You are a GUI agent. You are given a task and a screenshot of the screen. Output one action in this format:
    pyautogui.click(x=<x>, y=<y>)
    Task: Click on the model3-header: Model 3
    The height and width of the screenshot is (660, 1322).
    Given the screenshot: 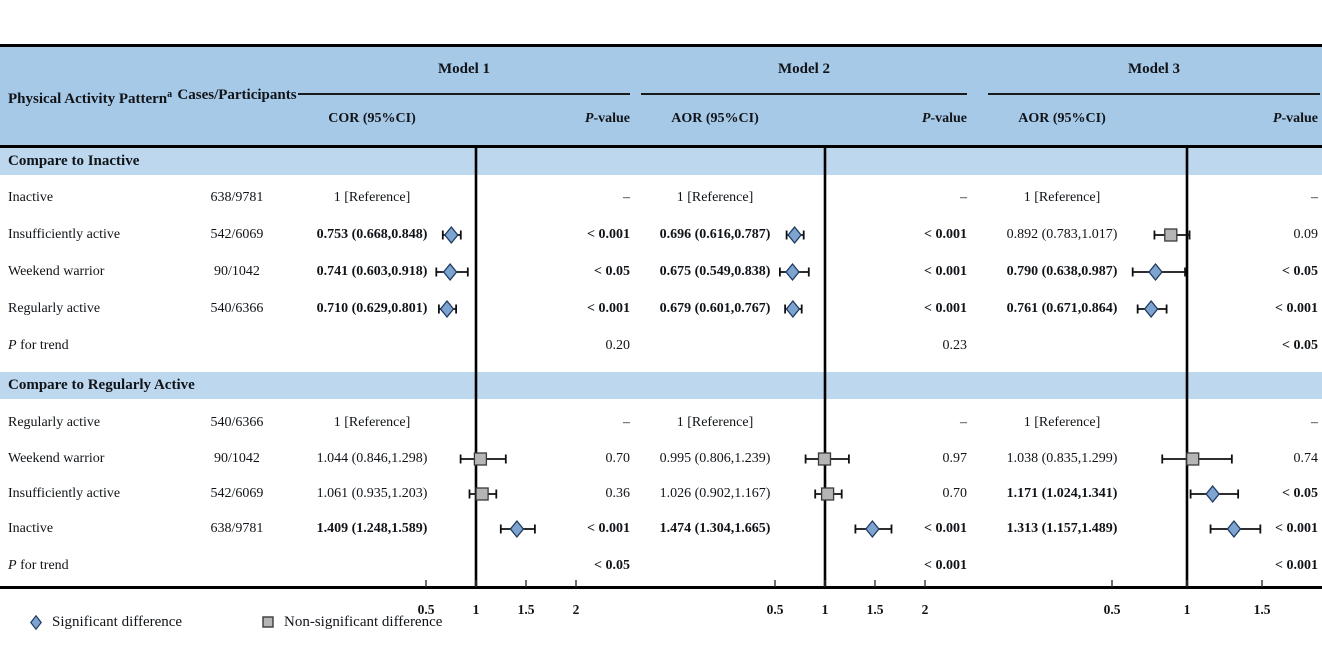 What is the action you would take?
    pyautogui.click(x=1154, y=69)
    